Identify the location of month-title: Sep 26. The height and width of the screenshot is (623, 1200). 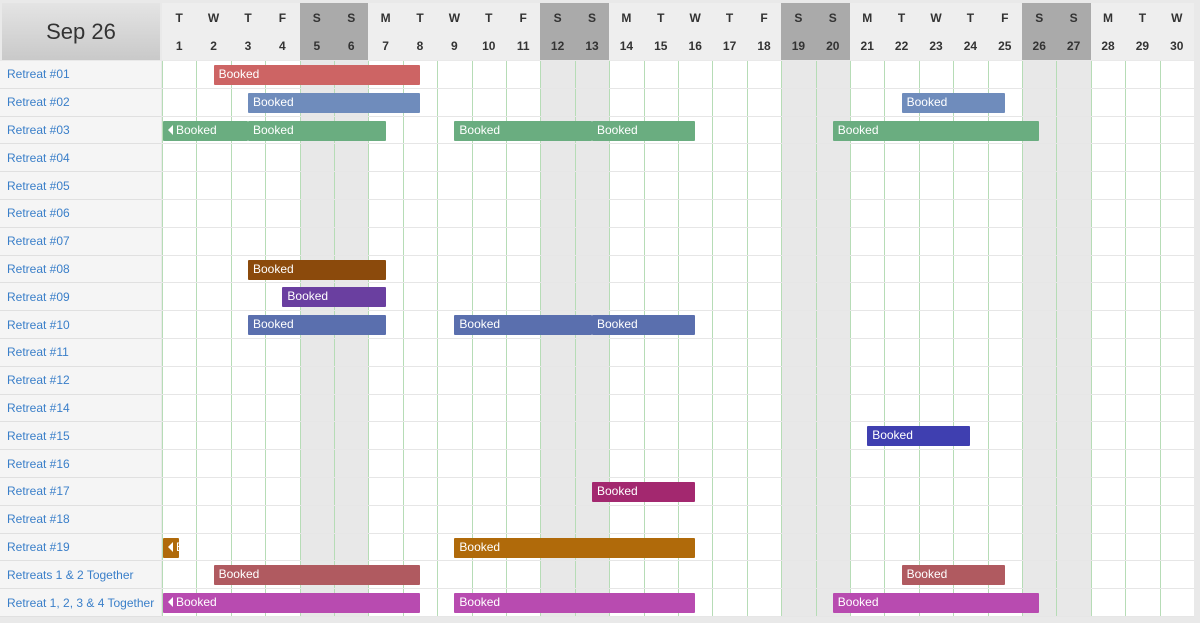
(81, 31).